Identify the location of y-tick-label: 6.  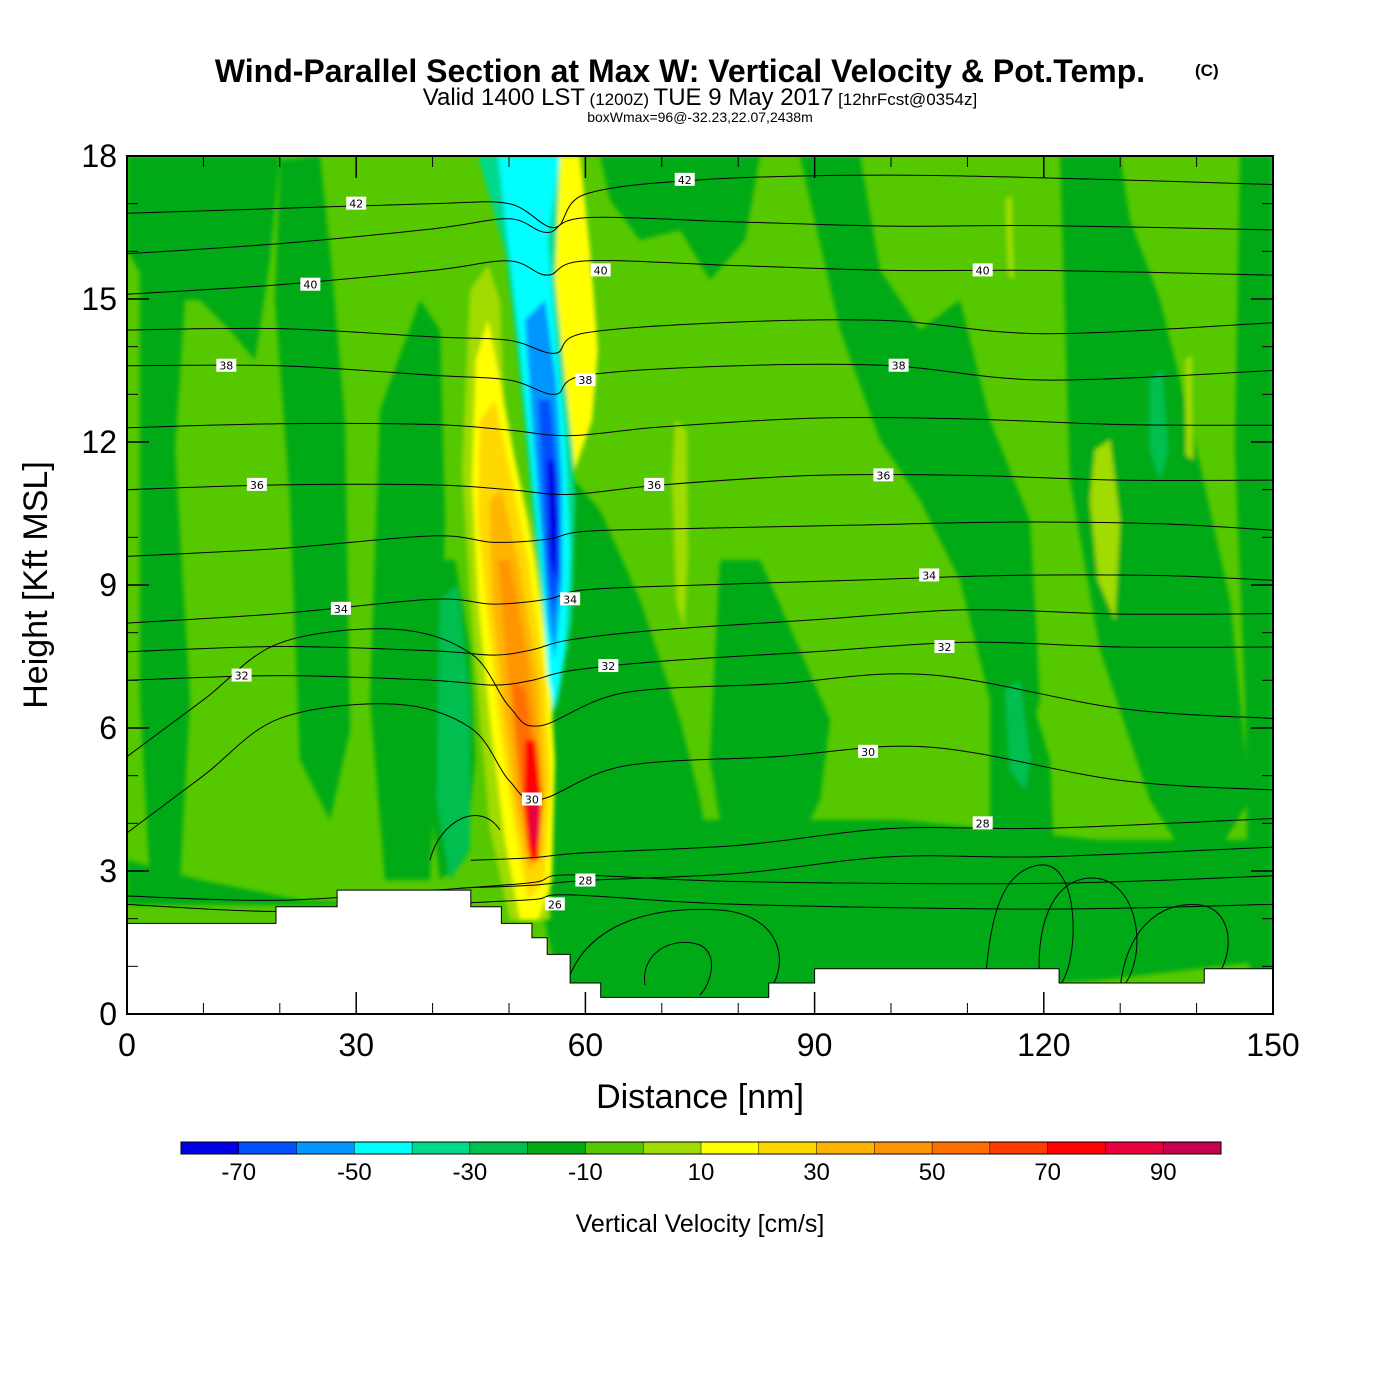
(108, 728).